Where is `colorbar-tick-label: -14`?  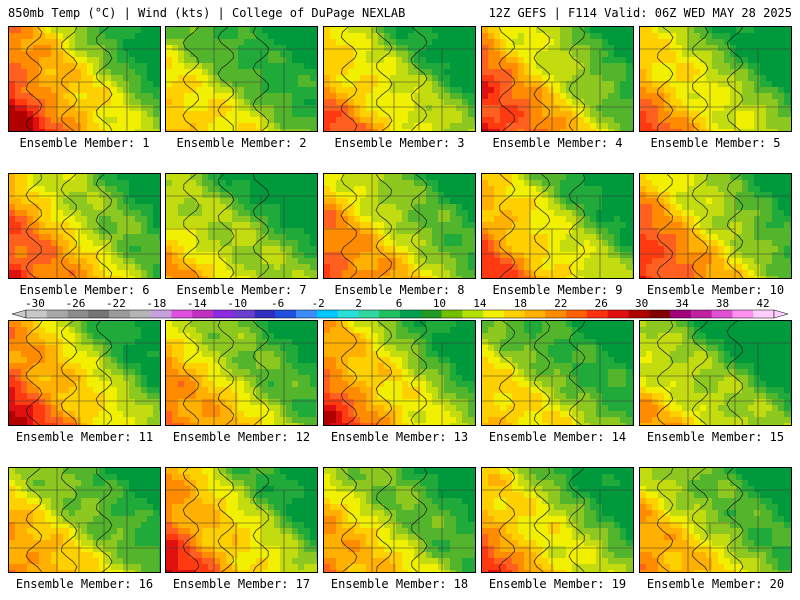
colorbar-tick-label: -14 is located at coordinates (196, 303).